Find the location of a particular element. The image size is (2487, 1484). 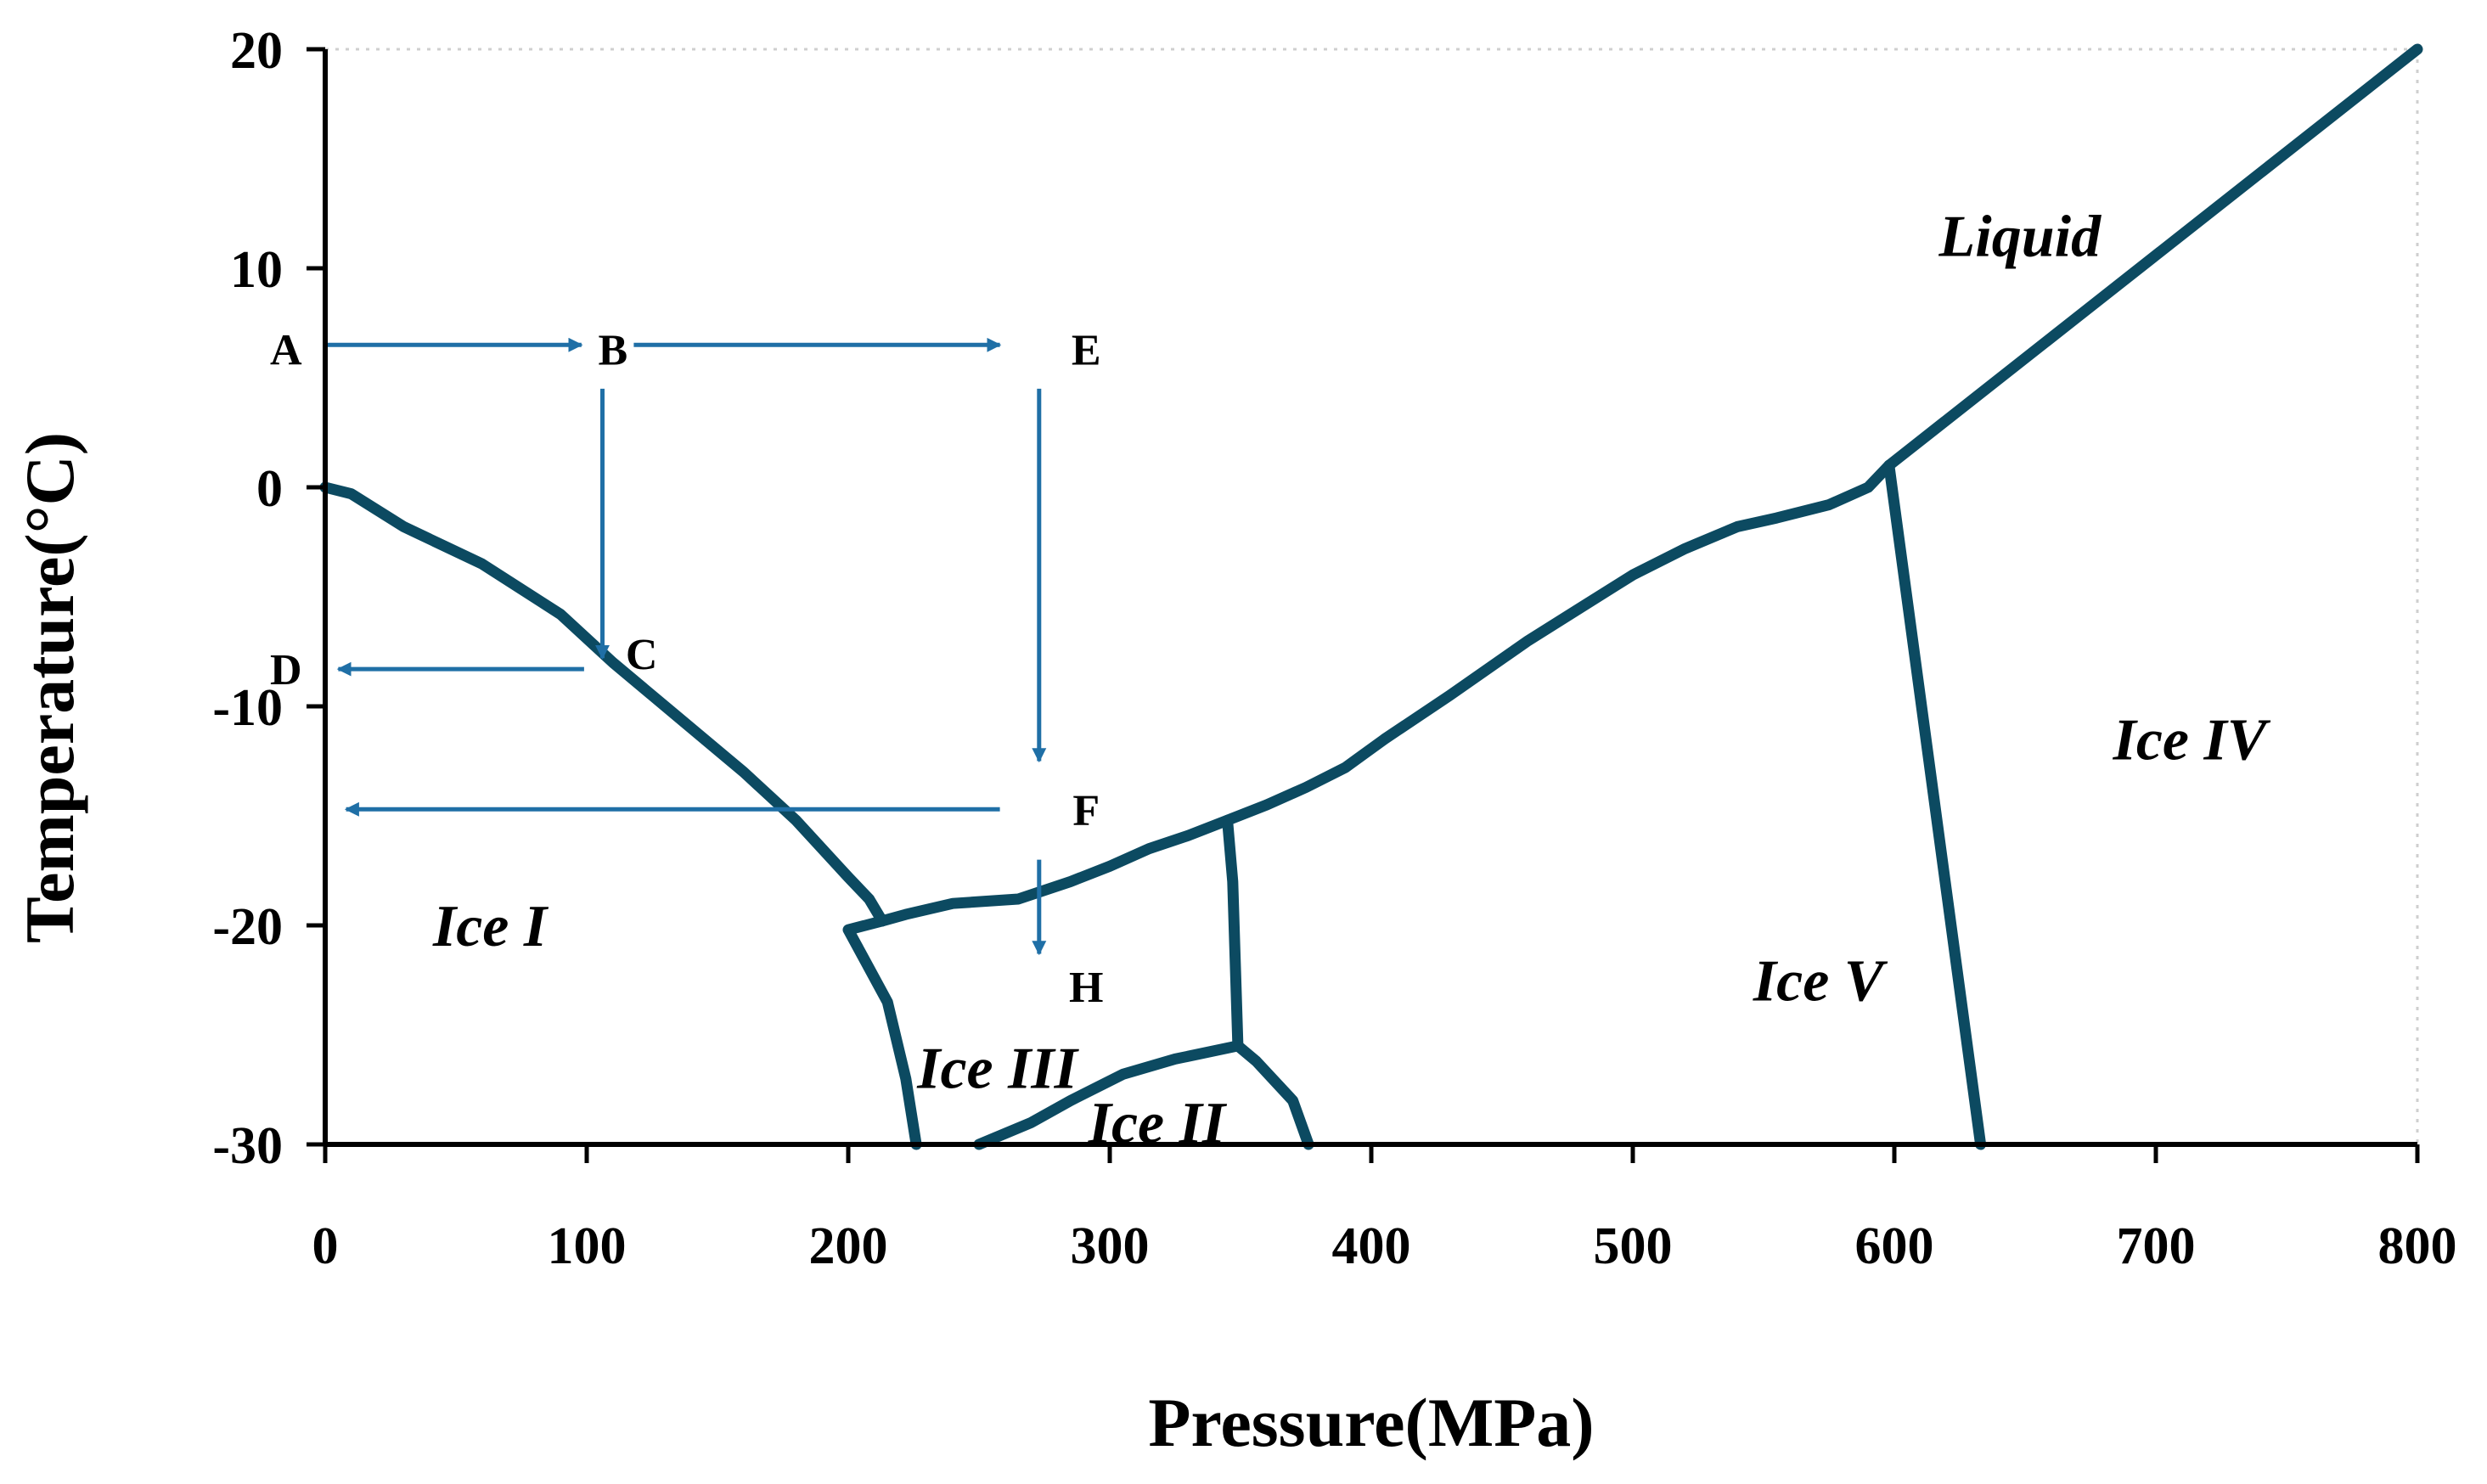

boundary-ice-i-iii is located at coordinates (882, 1032).